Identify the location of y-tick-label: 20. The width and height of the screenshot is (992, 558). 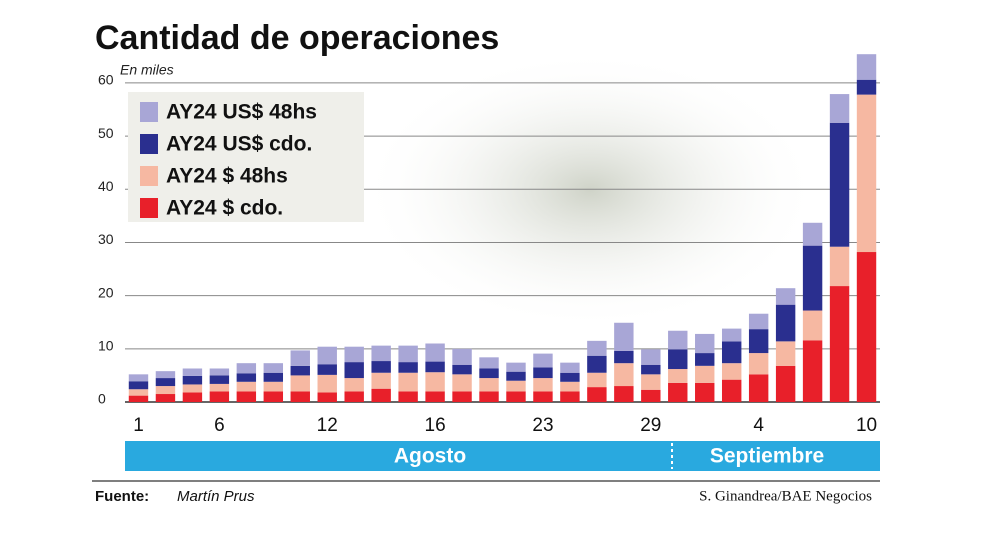
(106, 292).